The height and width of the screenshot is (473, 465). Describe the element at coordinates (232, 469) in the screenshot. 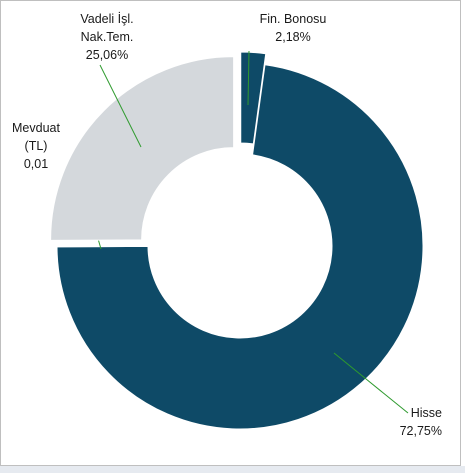

I see `chart-bottom-strip` at that location.